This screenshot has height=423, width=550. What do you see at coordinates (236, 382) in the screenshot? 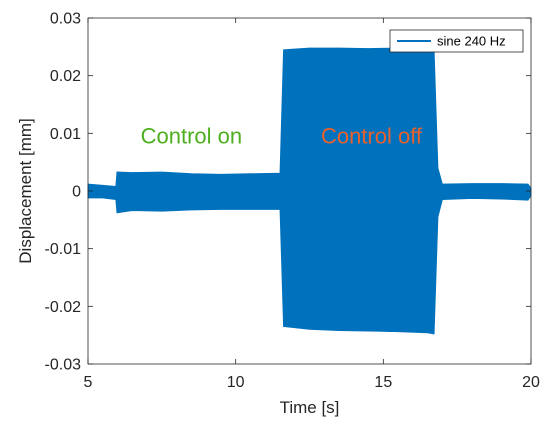
I see `x-tick-label: 10` at bounding box center [236, 382].